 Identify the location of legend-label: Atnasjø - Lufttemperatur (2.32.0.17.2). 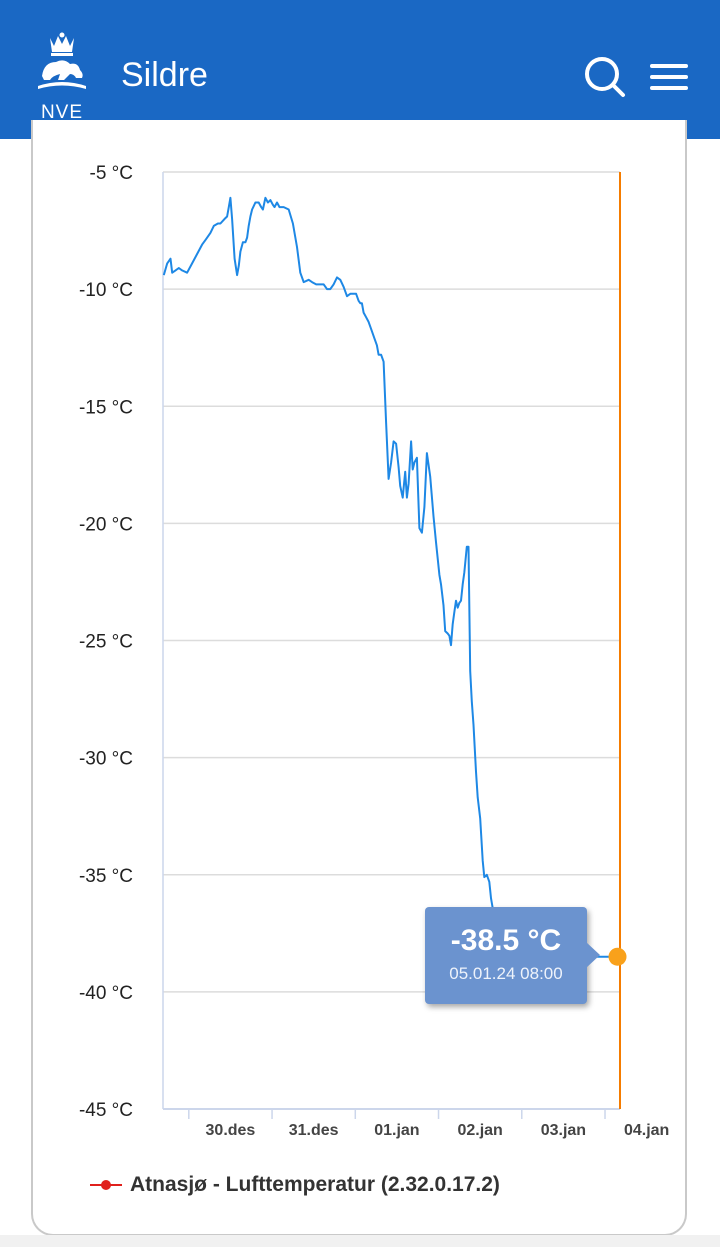
(315, 1184).